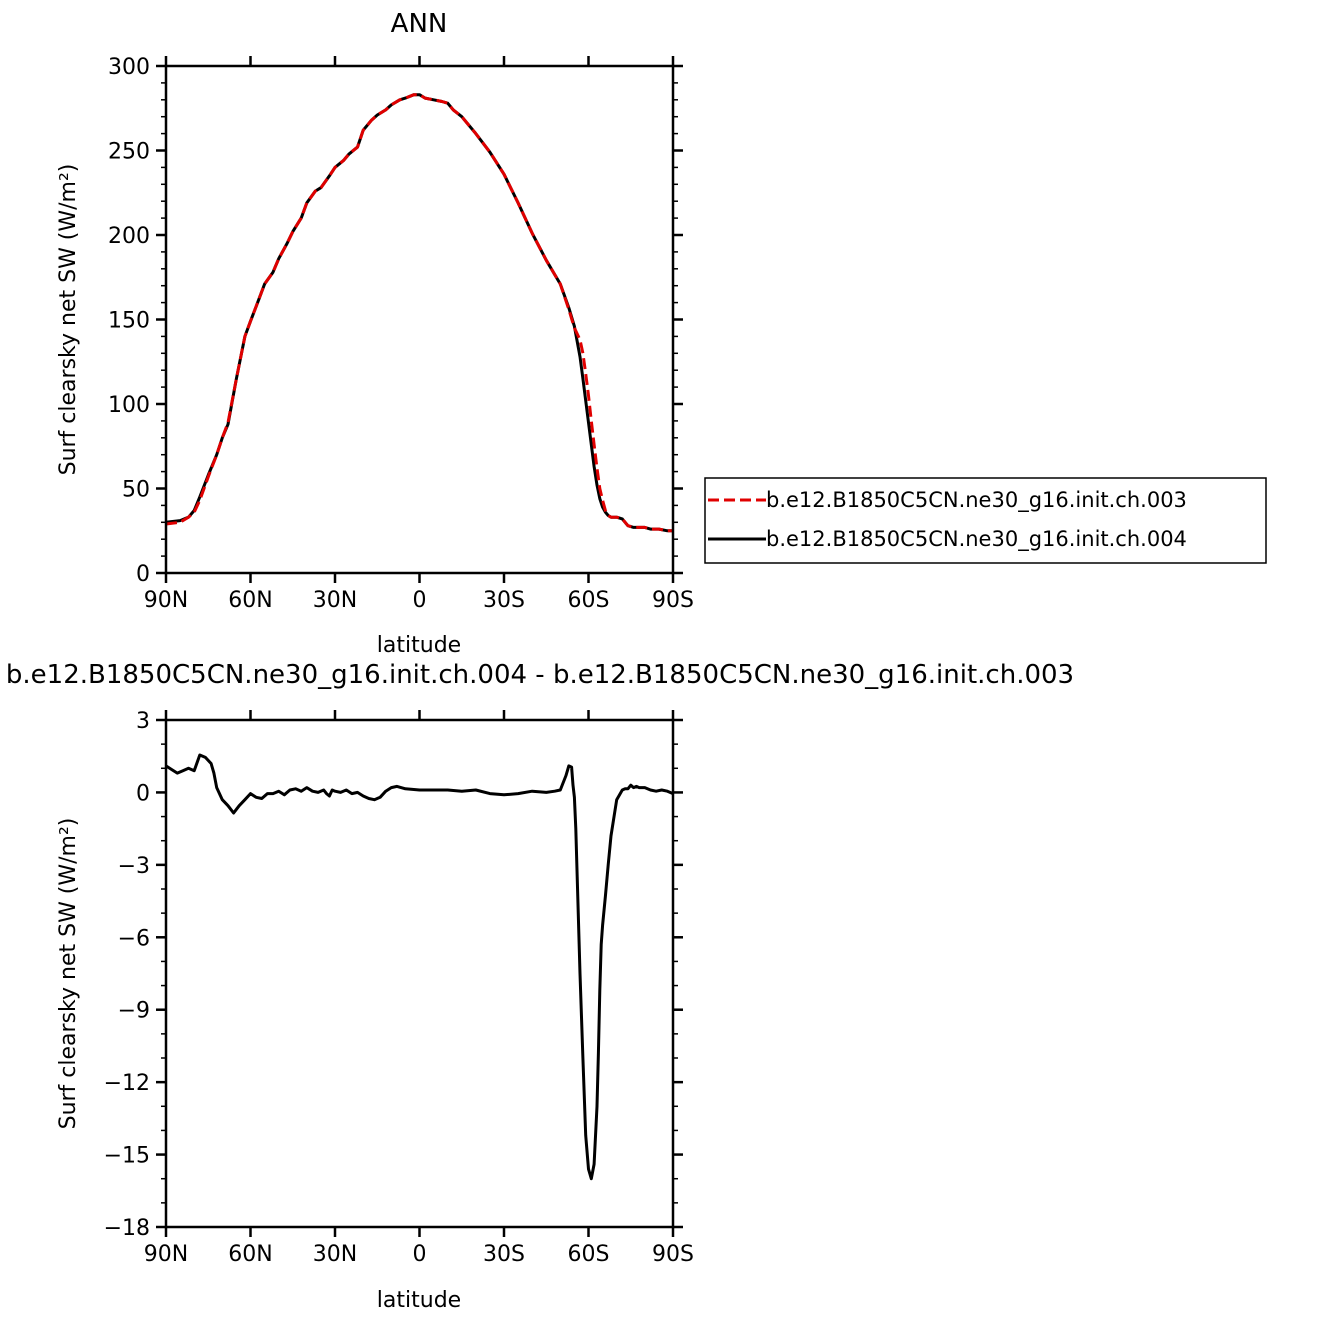 The width and height of the screenshot is (1322, 1319). Describe the element at coordinates (143, 793) in the screenshot. I see `bottom-y-tick-label: 0` at that location.